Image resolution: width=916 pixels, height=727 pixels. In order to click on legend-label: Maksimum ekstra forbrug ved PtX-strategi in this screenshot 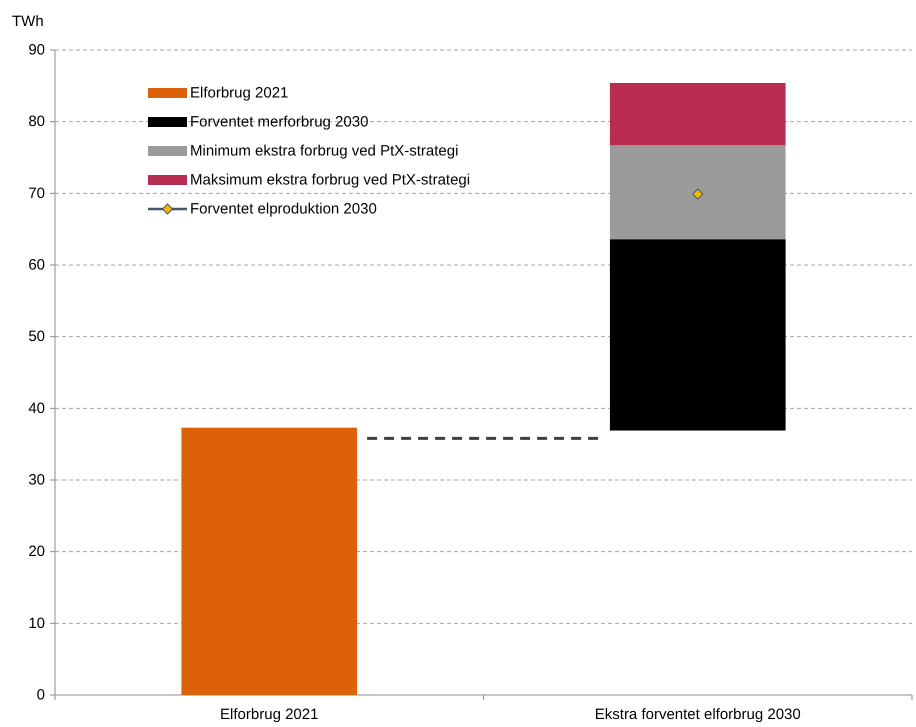, I will do `click(330, 180)`.